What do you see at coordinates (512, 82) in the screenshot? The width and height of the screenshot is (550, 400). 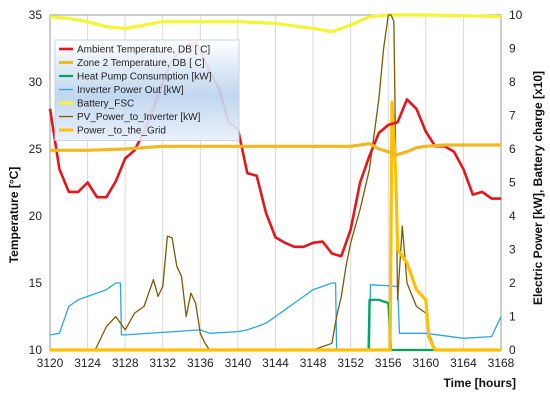 I see `y-right-tick-label: 8` at bounding box center [512, 82].